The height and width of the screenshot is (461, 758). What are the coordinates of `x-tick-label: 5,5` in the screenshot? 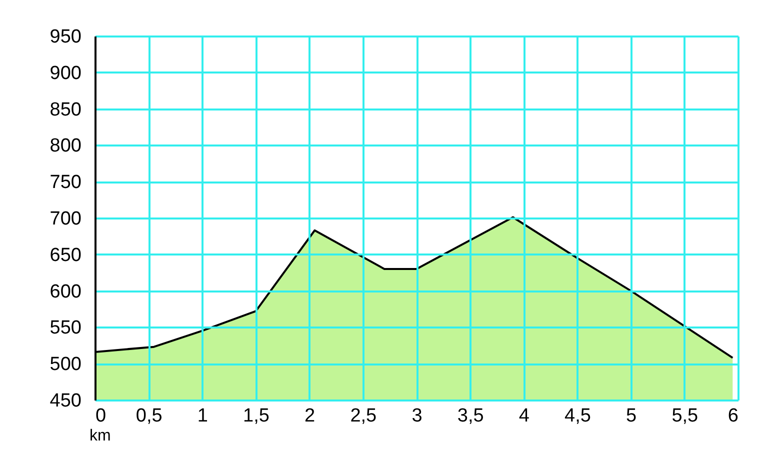 It's located at (685, 416).